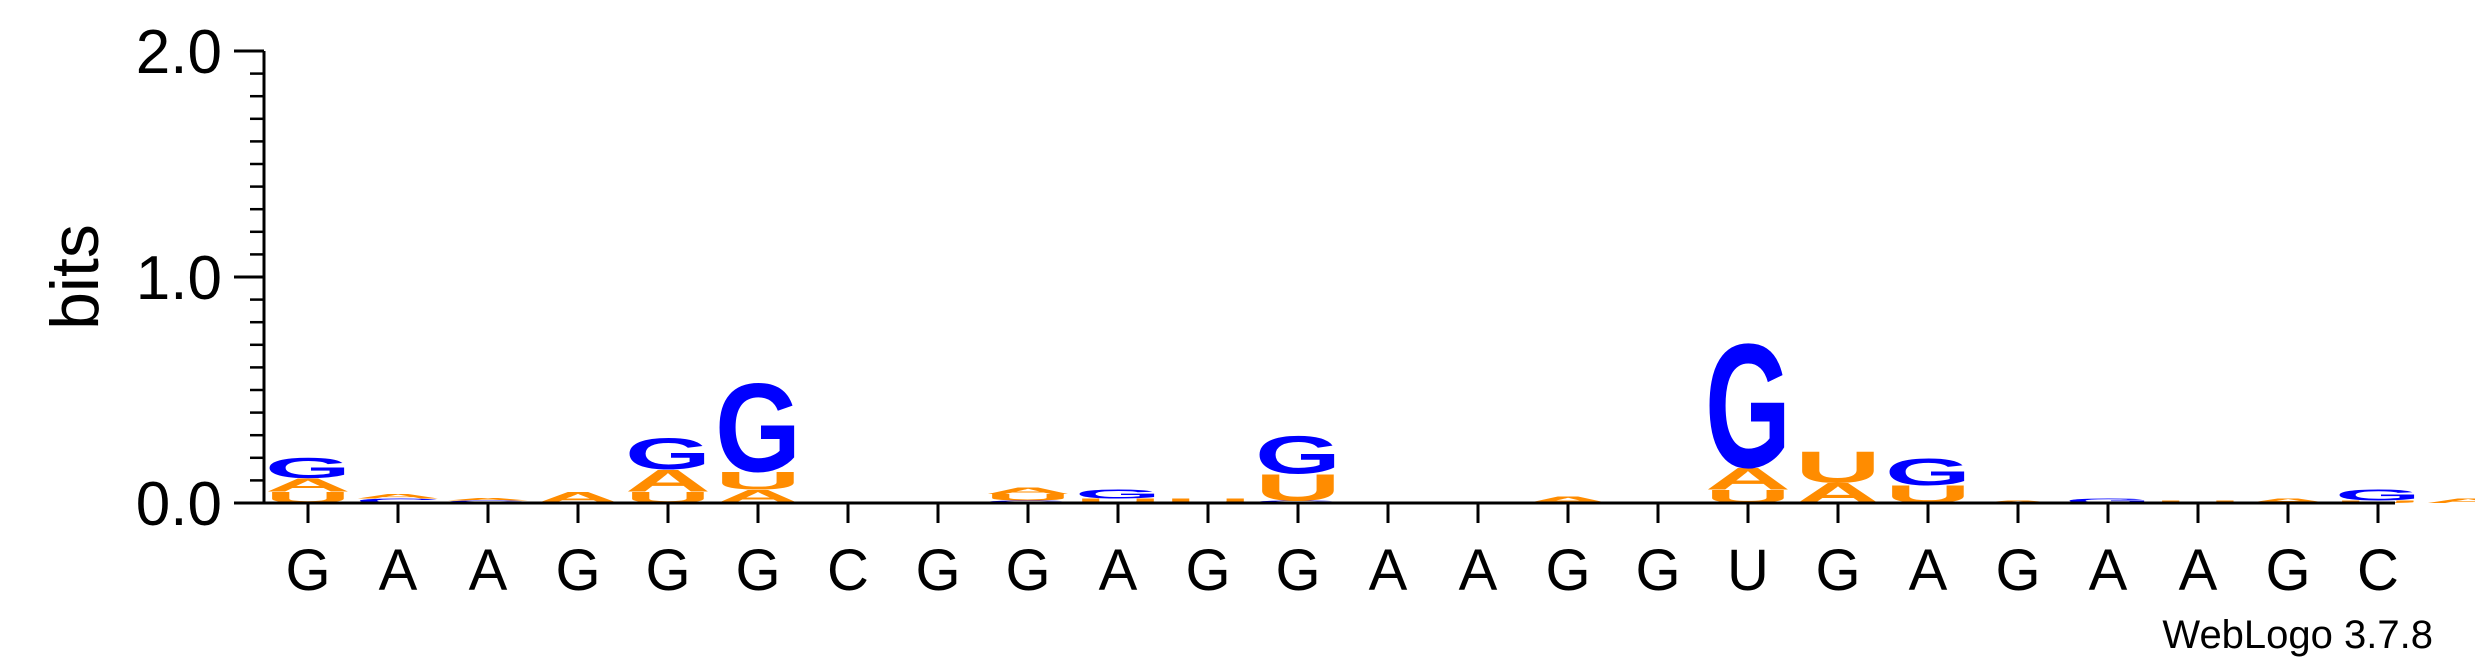  What do you see at coordinates (179, 504) in the screenshot?
I see `y-tick-label: 0.0` at bounding box center [179, 504].